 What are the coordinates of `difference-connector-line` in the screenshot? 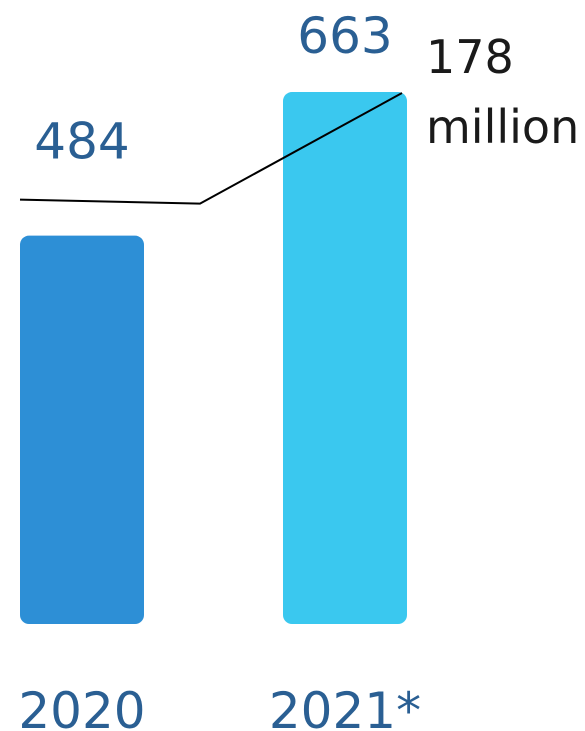 It's located at (211, 148).